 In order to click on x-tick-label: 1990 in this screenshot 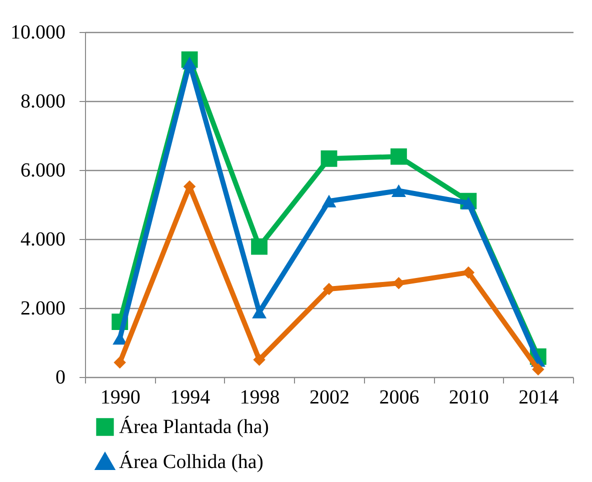, I will do `click(120, 397)`.